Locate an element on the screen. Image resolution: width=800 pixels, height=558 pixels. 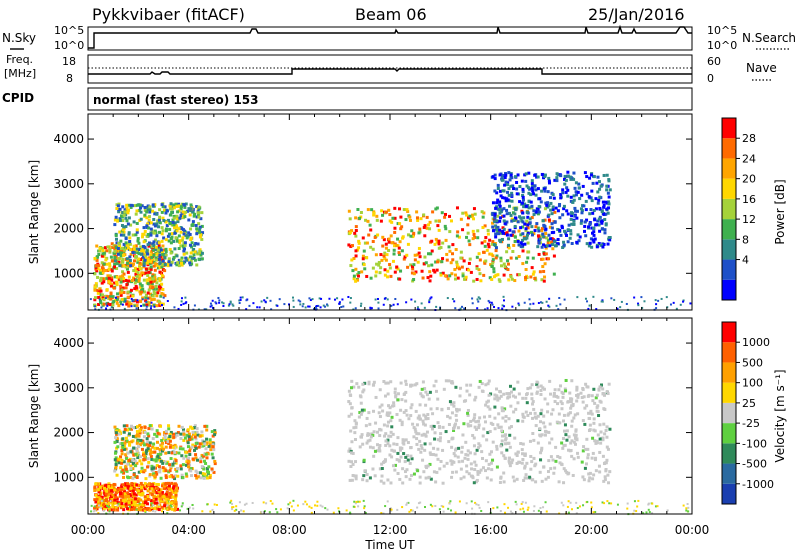
power-colorbar-segment is located at coordinates (729, 269).